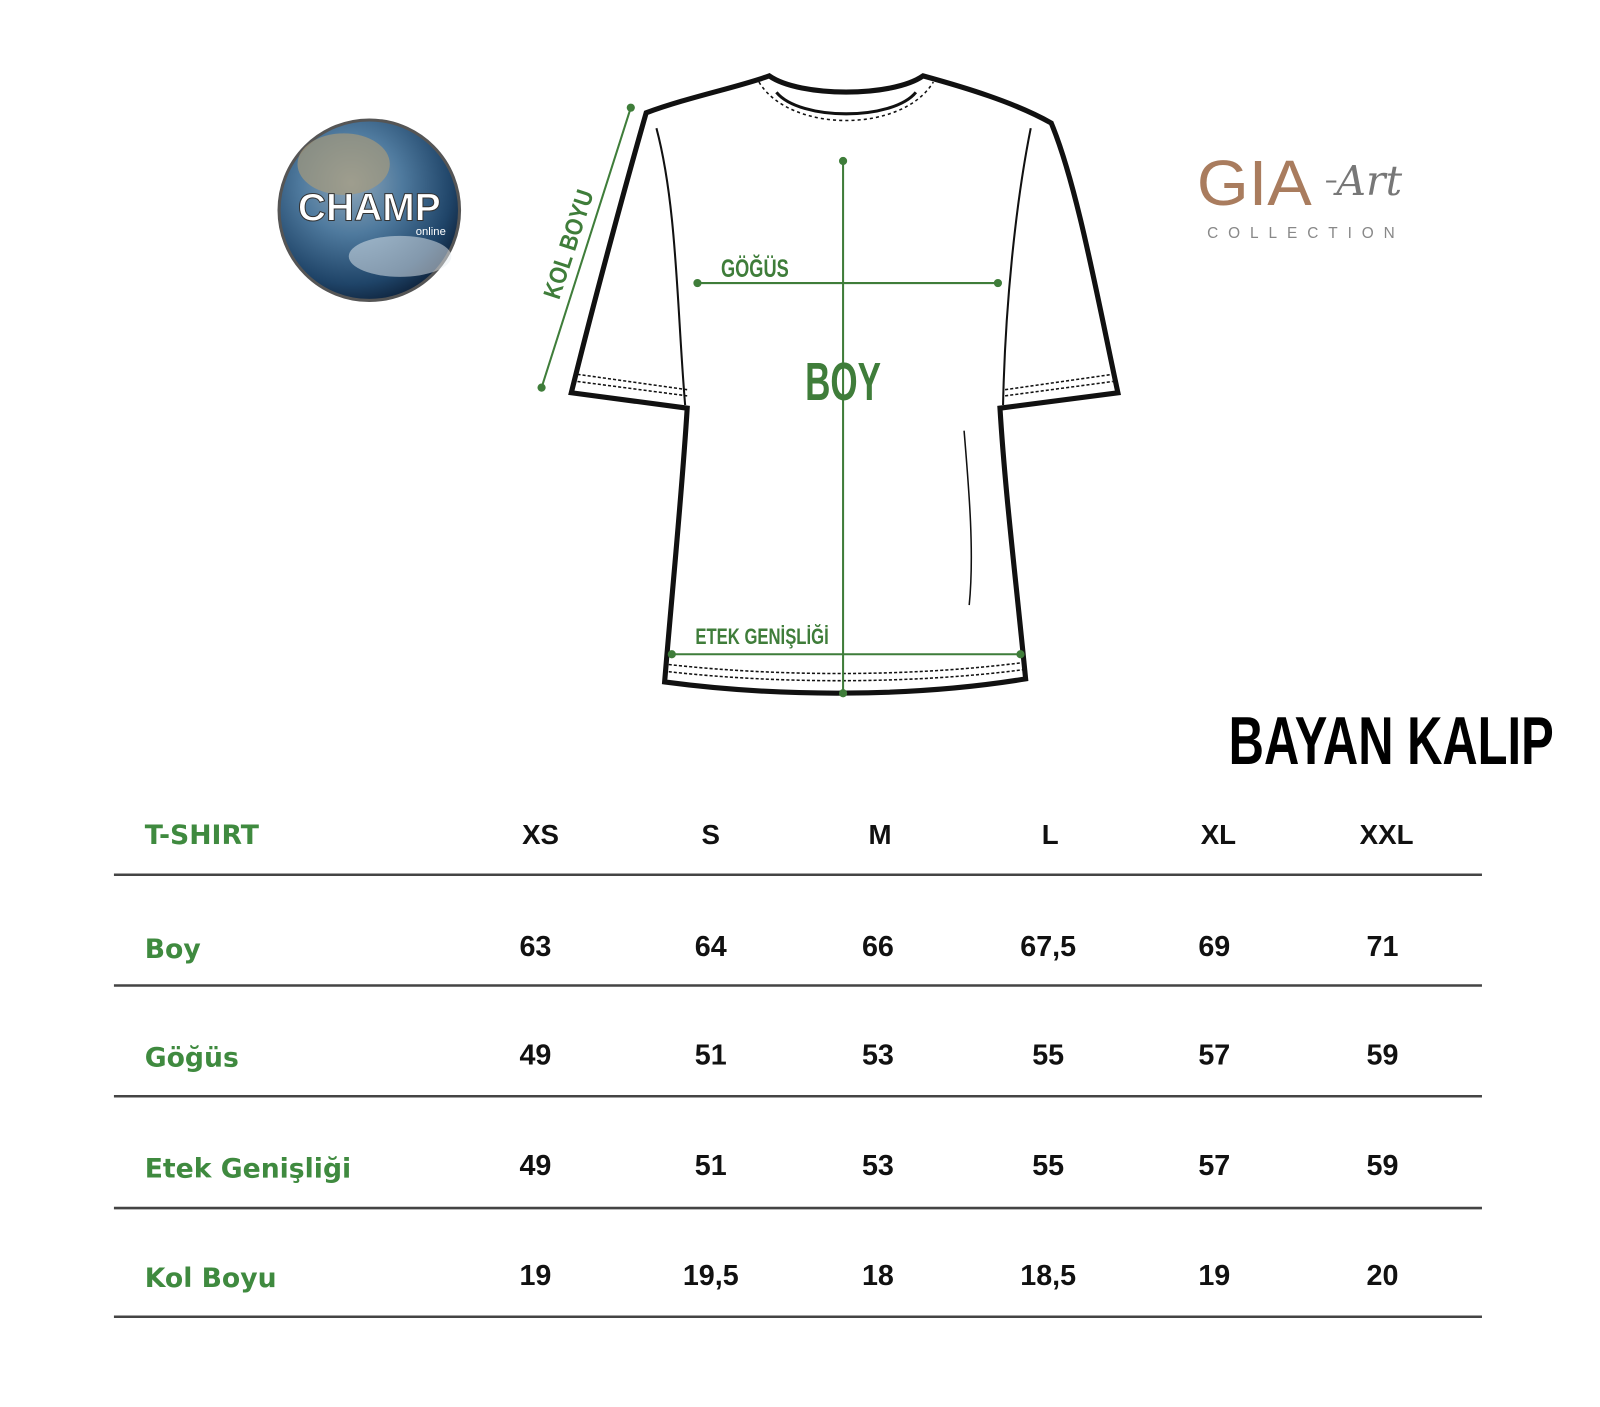 The width and height of the screenshot is (1600, 1407). Describe the element at coordinates (202, 835) in the screenshot. I see `table-corner-label: T-SHIRT` at that location.